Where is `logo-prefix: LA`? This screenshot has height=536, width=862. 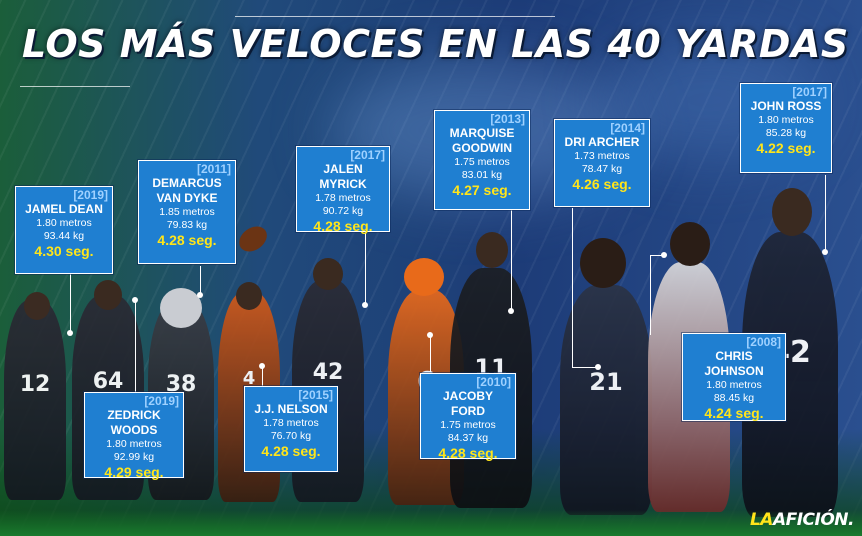 logo-prefix: LA is located at coordinates (761, 520).